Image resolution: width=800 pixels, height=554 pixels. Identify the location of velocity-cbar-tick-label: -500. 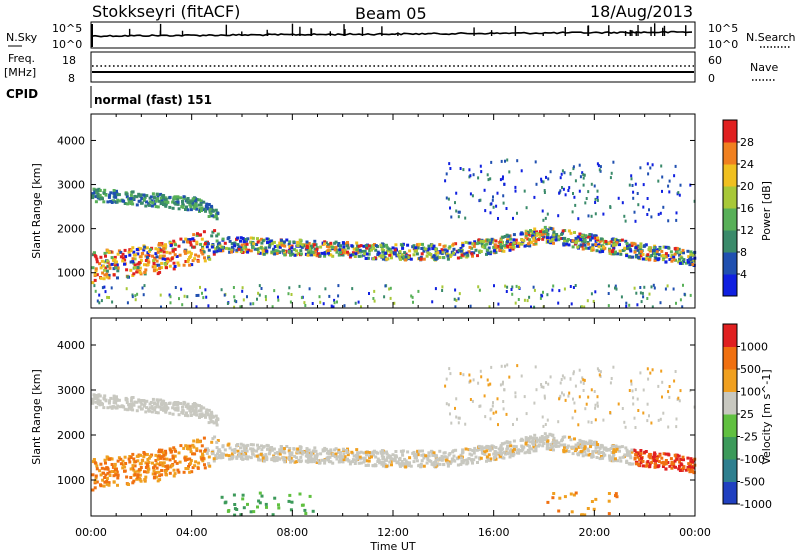
(752, 482).